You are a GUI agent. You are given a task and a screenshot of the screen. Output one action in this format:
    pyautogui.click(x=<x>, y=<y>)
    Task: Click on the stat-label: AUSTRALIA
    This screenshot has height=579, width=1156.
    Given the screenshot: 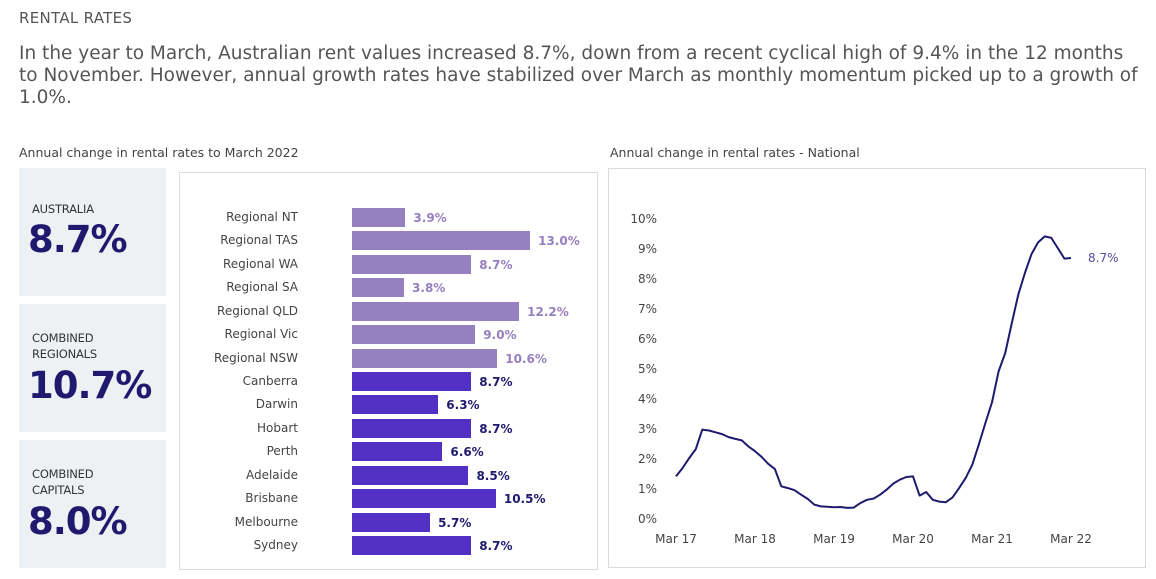 What is the action you would take?
    pyautogui.click(x=63, y=209)
    